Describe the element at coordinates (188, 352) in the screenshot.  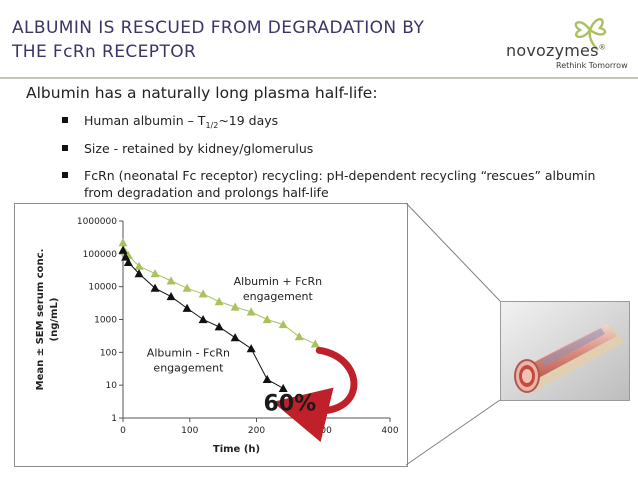
I see `series-label-without-fcrn: Albumin - FcRn` at that location.